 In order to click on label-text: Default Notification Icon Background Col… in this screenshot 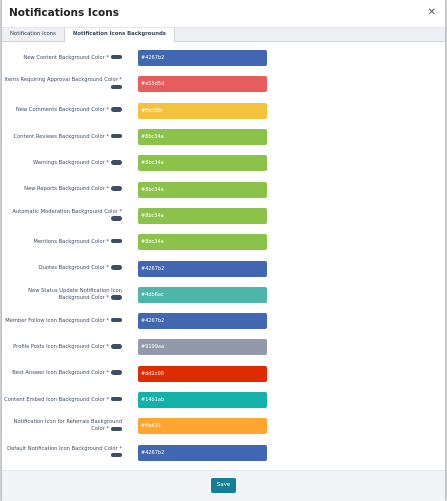, I will do `click(64, 448)`.